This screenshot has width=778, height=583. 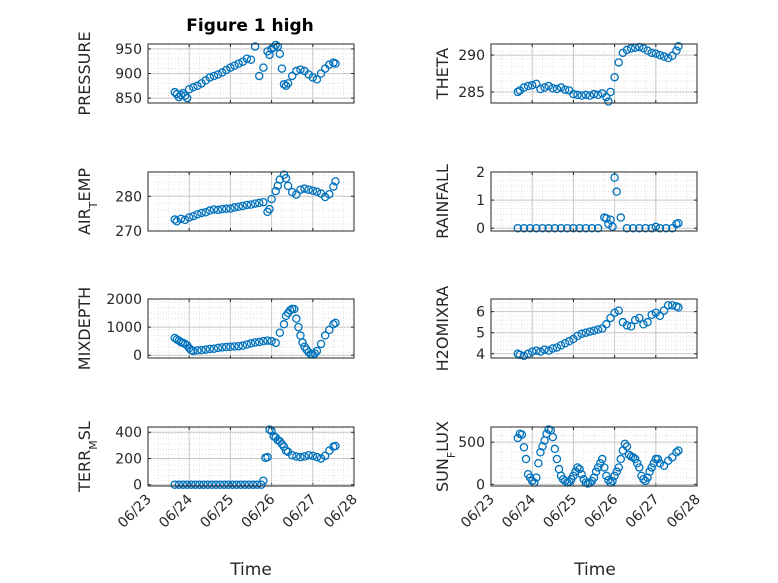 I want to click on x-tick-label: 06/28, so click(x=684, y=512).